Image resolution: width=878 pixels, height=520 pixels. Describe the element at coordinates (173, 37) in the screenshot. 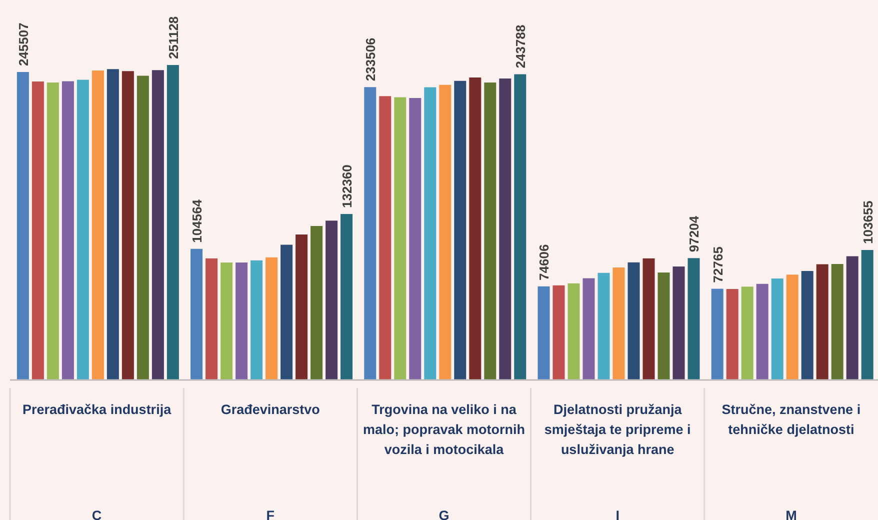

I see `data-label: 251128` at that location.